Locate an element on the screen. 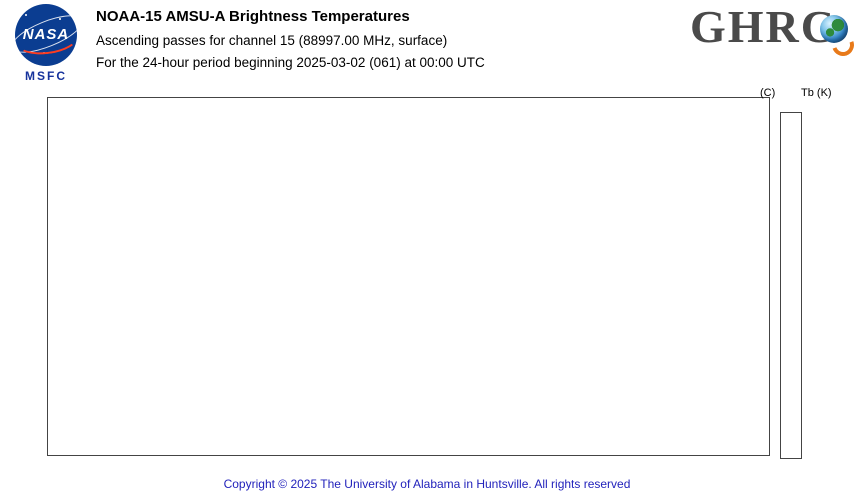 This screenshot has width=854, height=502. colorbar-celsius-header: (C) is located at coordinates (768, 93).